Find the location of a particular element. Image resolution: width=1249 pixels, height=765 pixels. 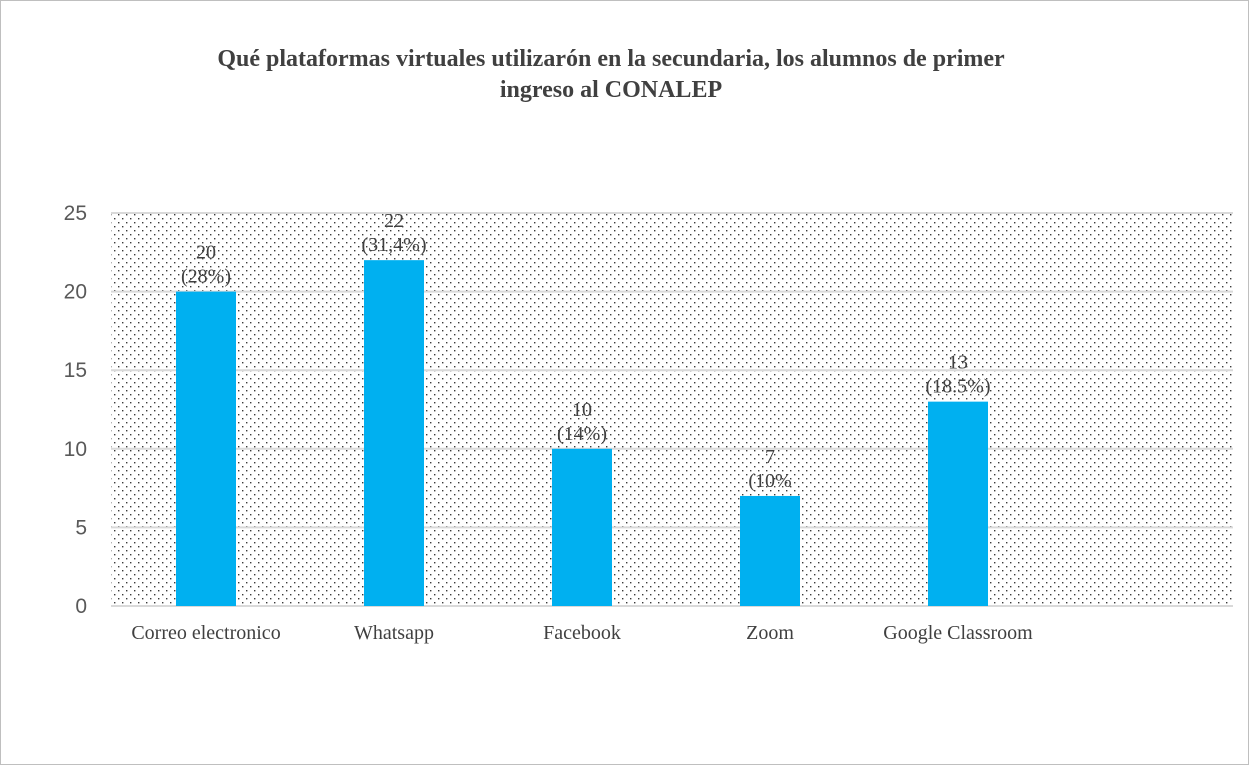

data-label-percent: (14%) is located at coordinates (582, 434).